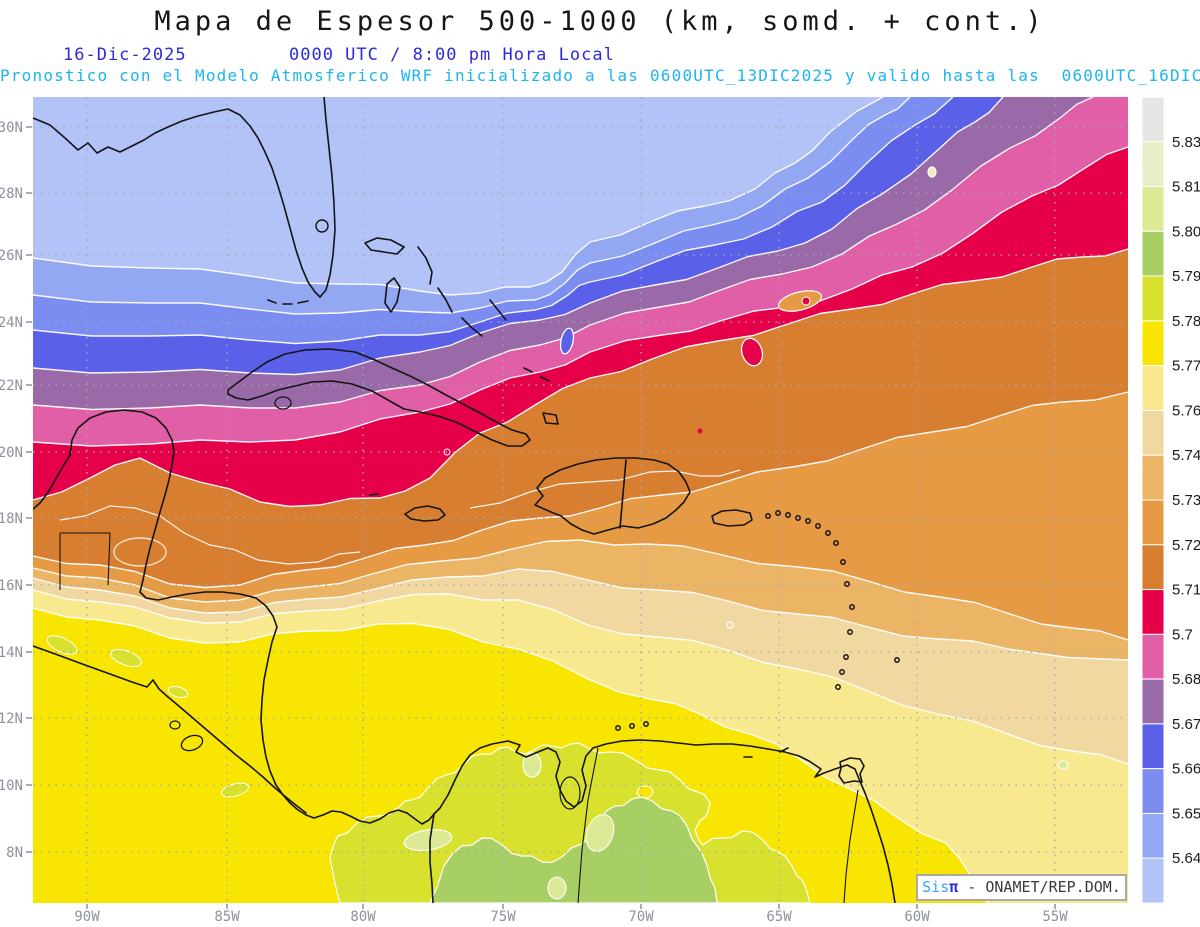 This screenshot has width=1200, height=927. What do you see at coordinates (1186, 276) in the screenshot?
I see `colorbar-label: 5.795` at bounding box center [1186, 276].